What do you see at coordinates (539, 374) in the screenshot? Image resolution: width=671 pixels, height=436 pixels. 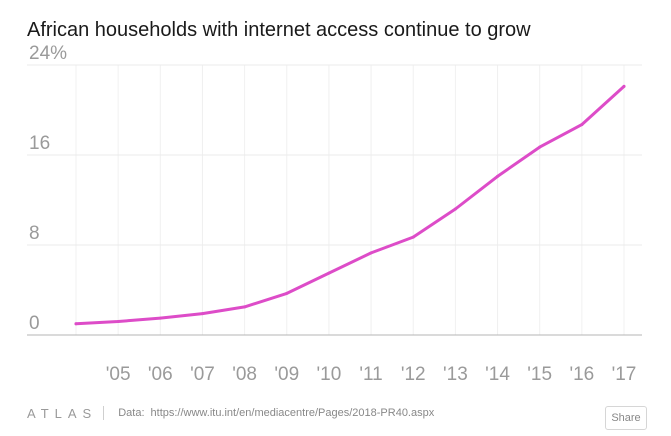 I see `x-tick-label: '15` at bounding box center [539, 374].